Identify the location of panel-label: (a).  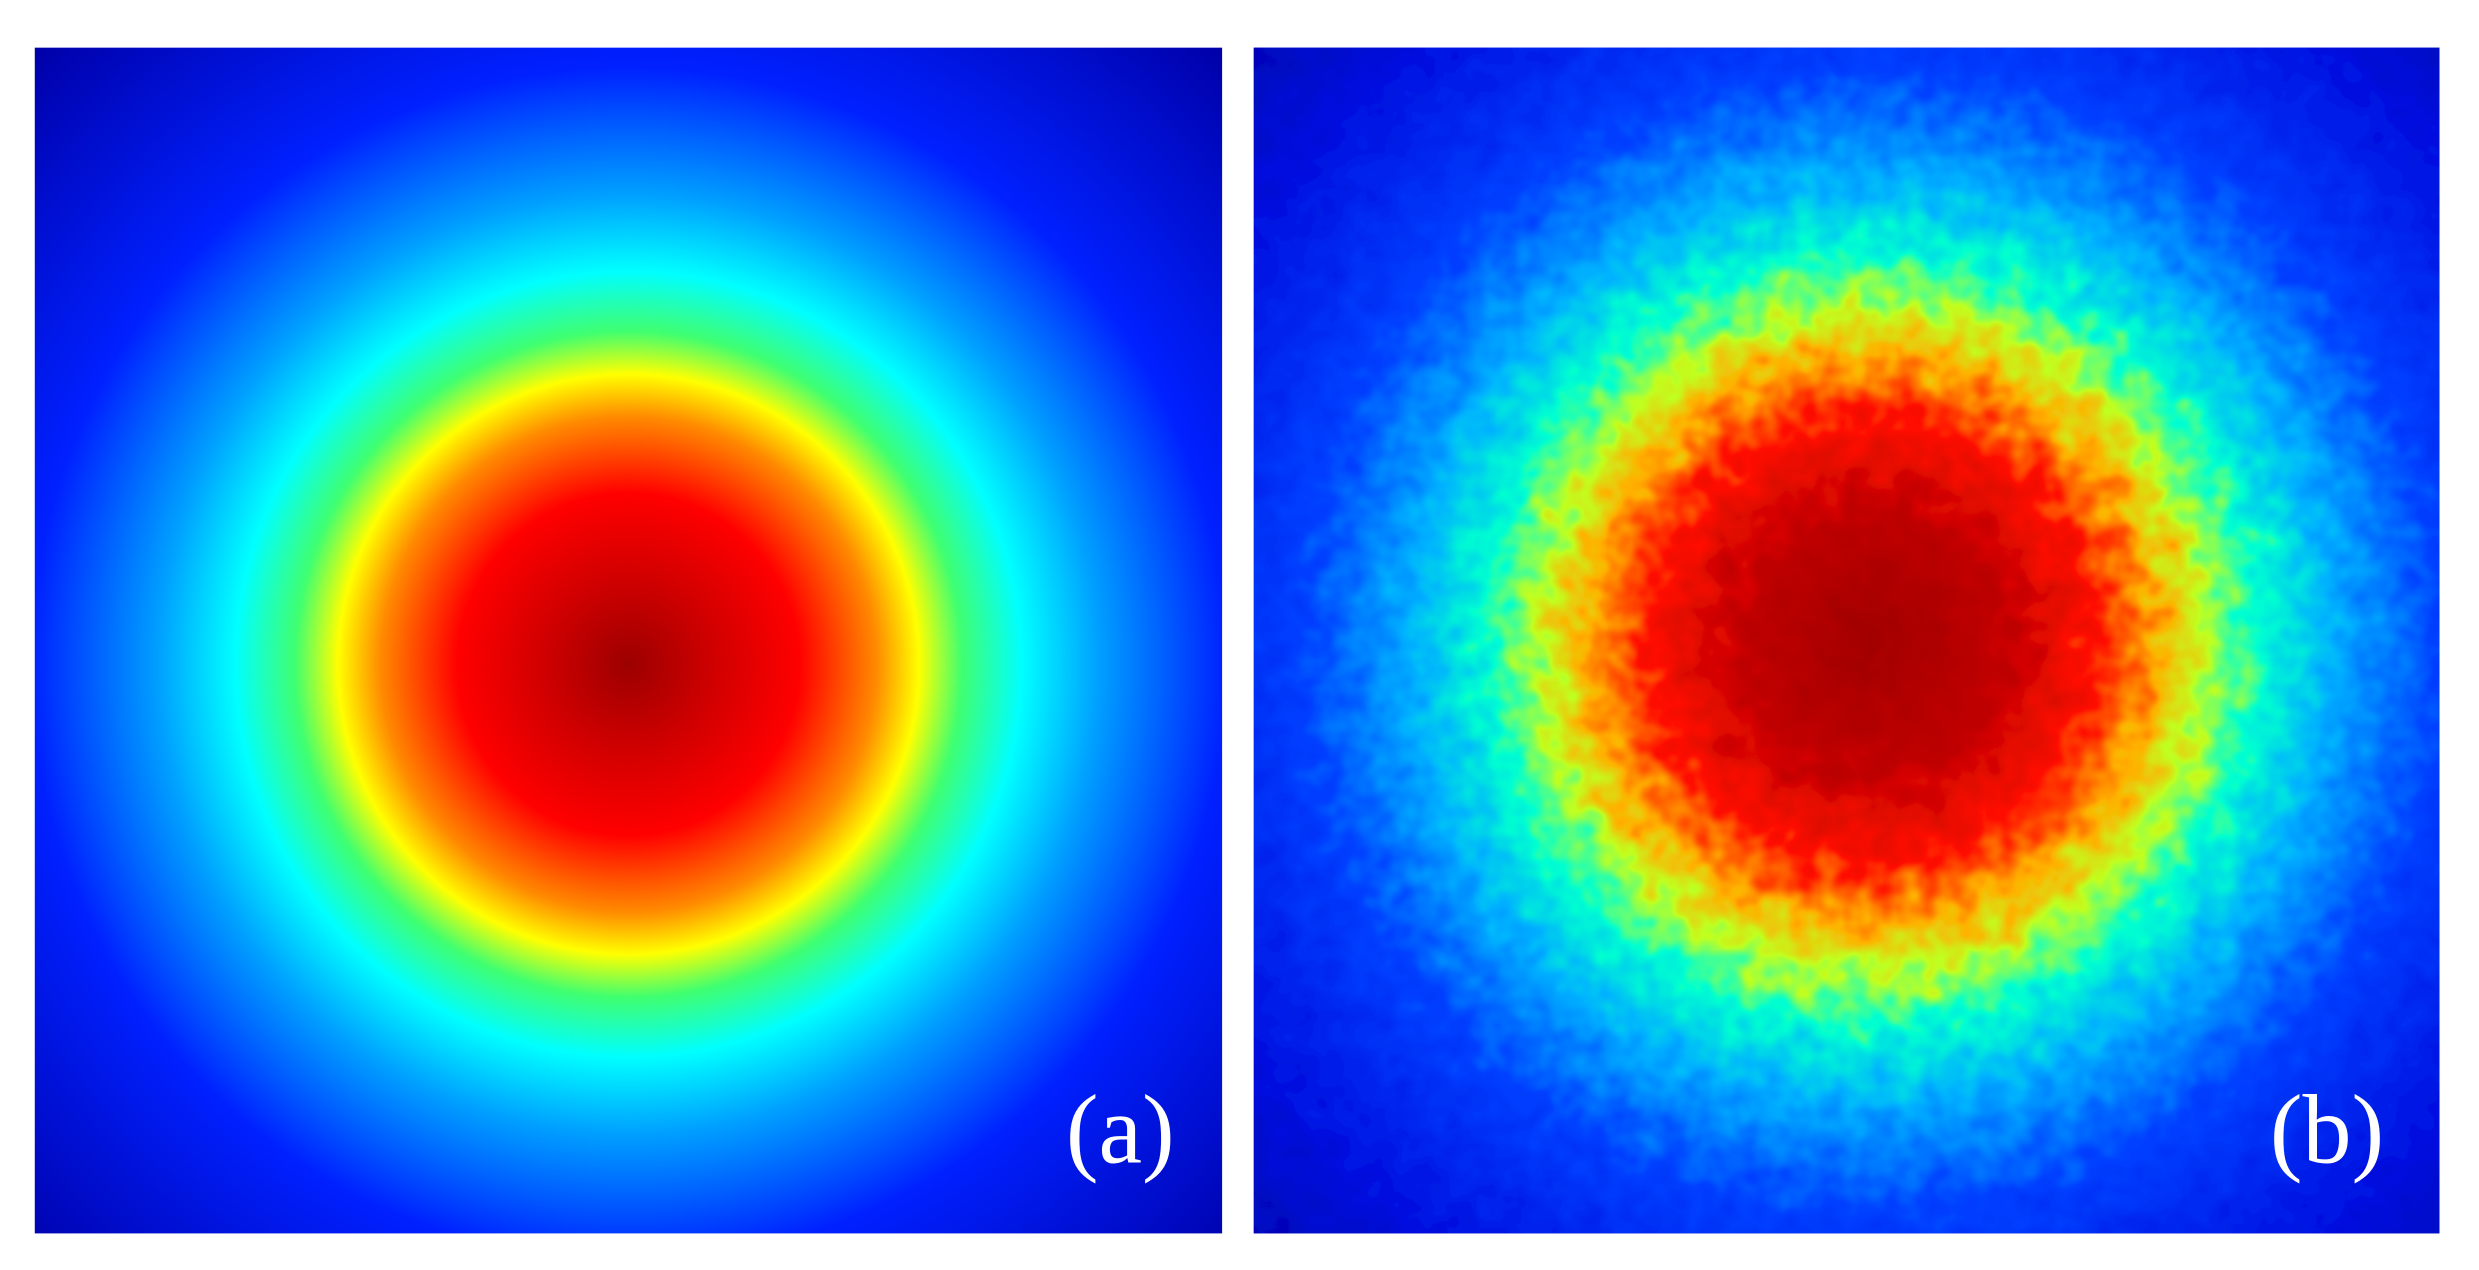
(1120, 1130).